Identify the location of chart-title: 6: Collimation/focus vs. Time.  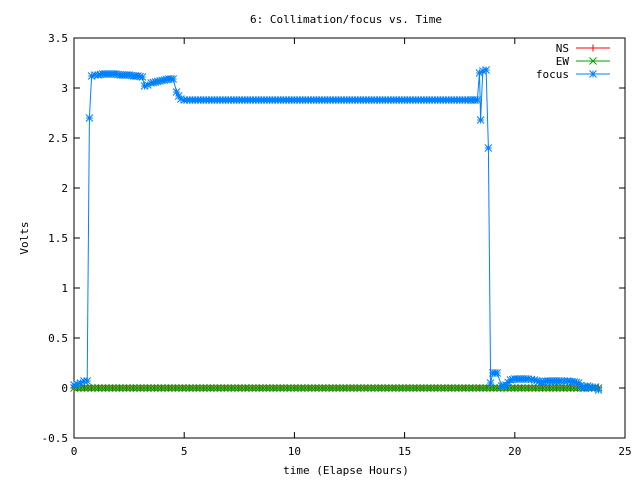
(346, 19).